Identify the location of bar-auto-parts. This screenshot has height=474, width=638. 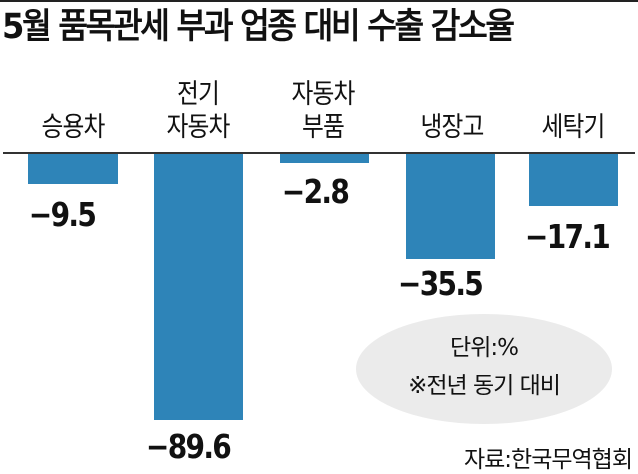
(324, 158).